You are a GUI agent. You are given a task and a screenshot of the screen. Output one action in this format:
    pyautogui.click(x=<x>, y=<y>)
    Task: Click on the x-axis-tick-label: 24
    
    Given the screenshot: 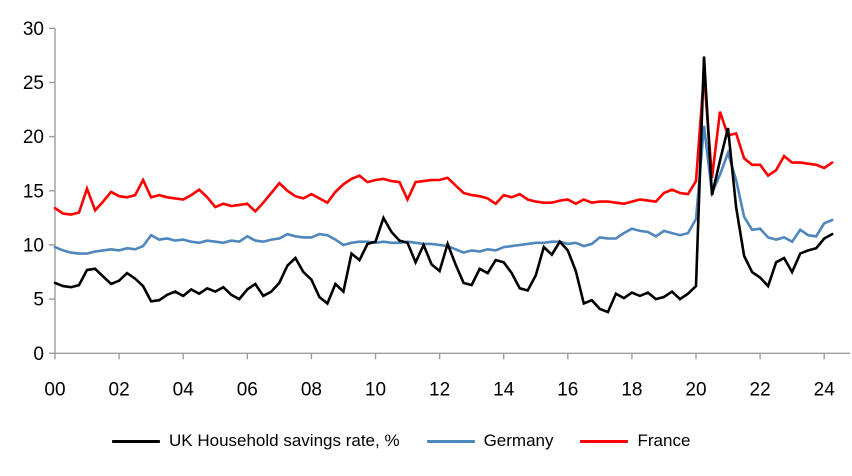 What is the action you would take?
    pyautogui.click(x=825, y=389)
    